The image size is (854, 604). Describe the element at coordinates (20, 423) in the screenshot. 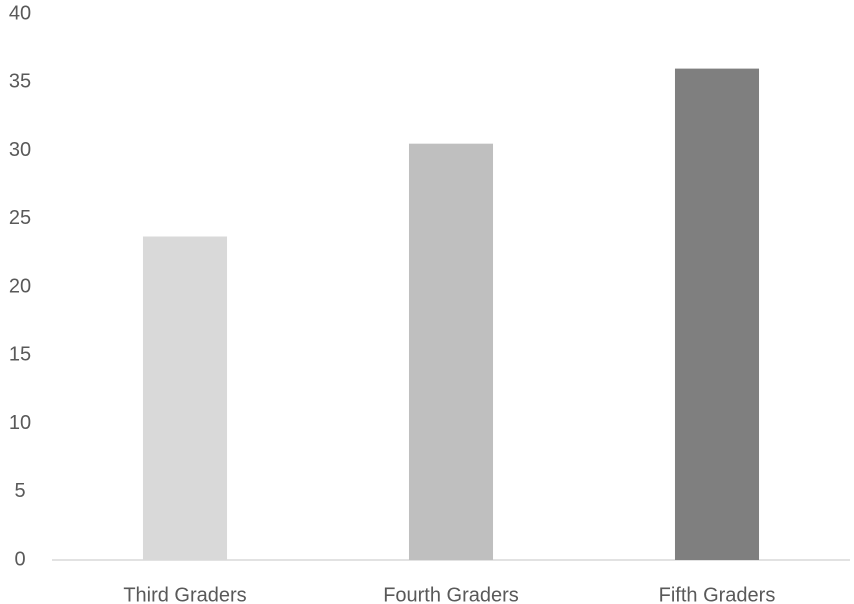

I see `y-tick-label: 10` at that location.